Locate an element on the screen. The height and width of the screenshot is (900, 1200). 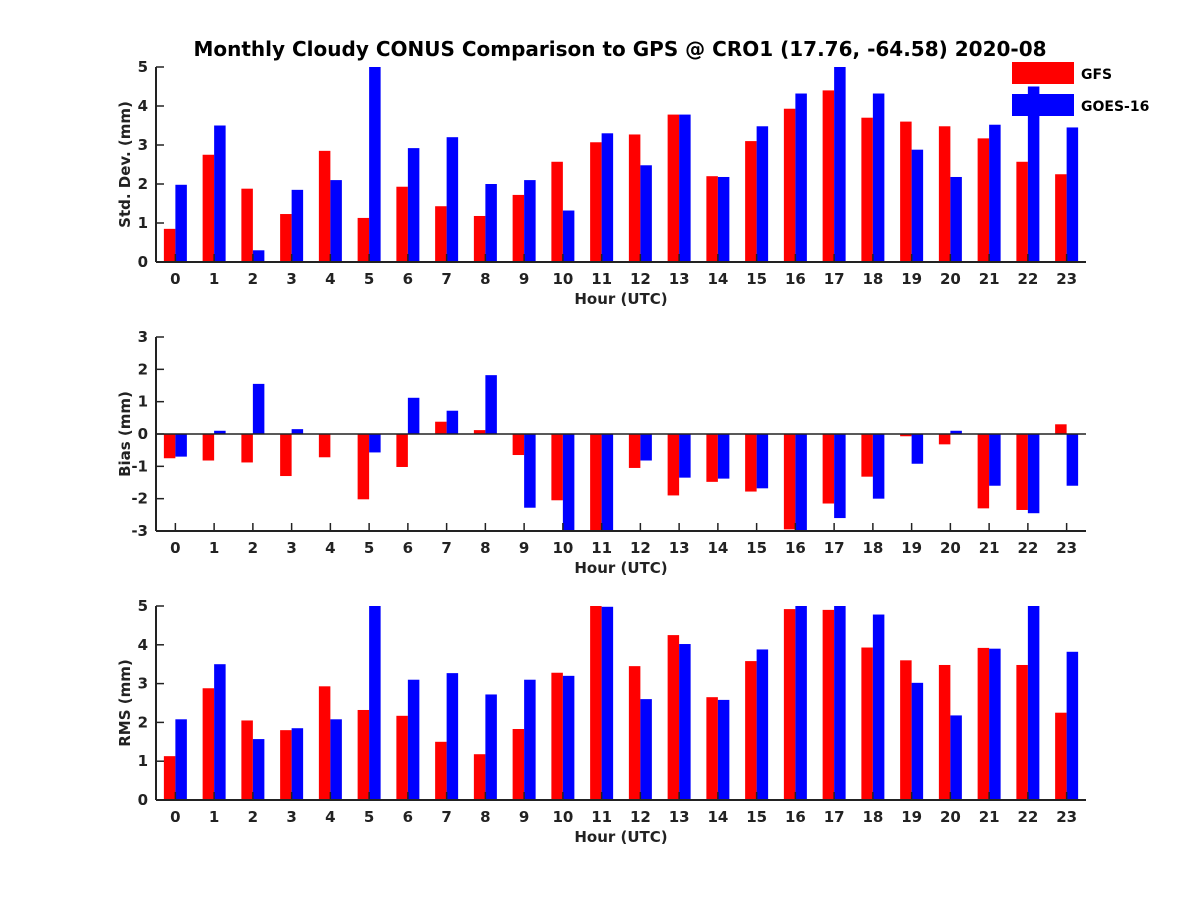
x-tick-label: 5 is located at coordinates (369, 548).